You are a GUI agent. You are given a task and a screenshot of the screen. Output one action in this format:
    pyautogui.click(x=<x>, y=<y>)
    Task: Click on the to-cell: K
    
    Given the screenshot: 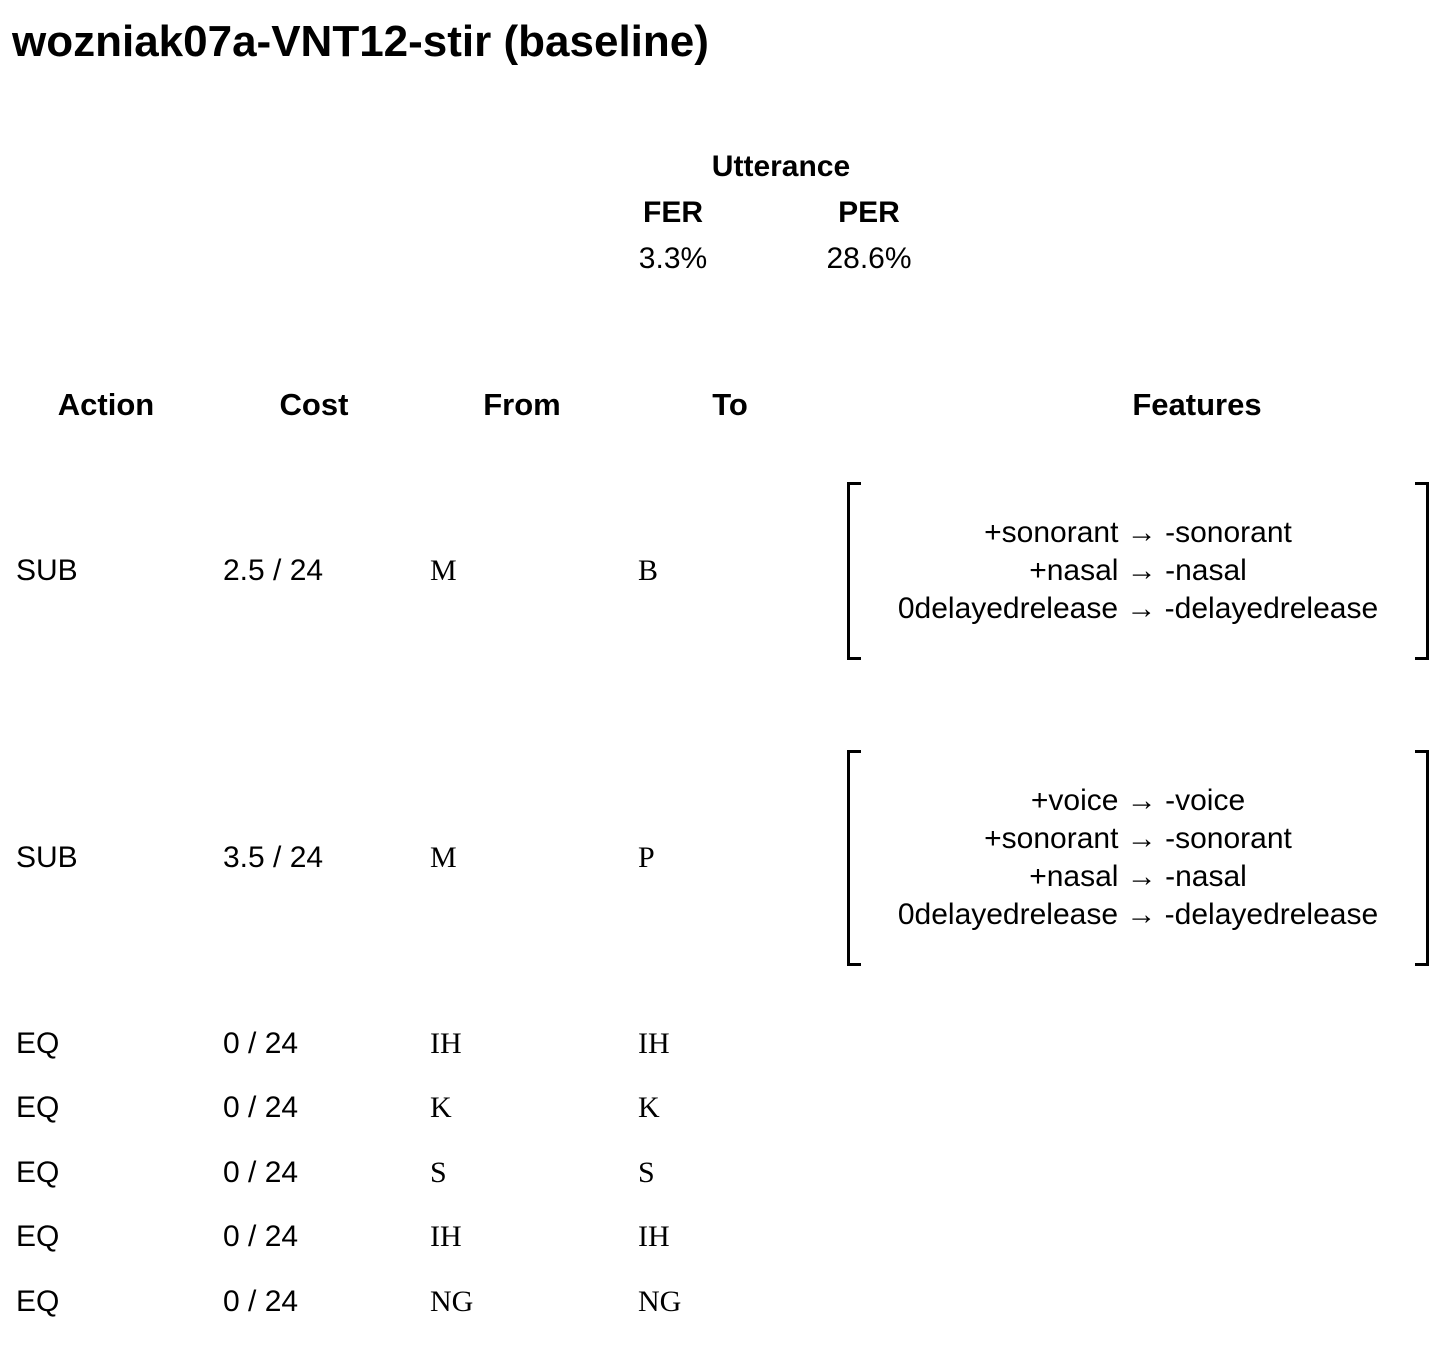 What is the action you would take?
    pyautogui.click(x=649, y=1107)
    